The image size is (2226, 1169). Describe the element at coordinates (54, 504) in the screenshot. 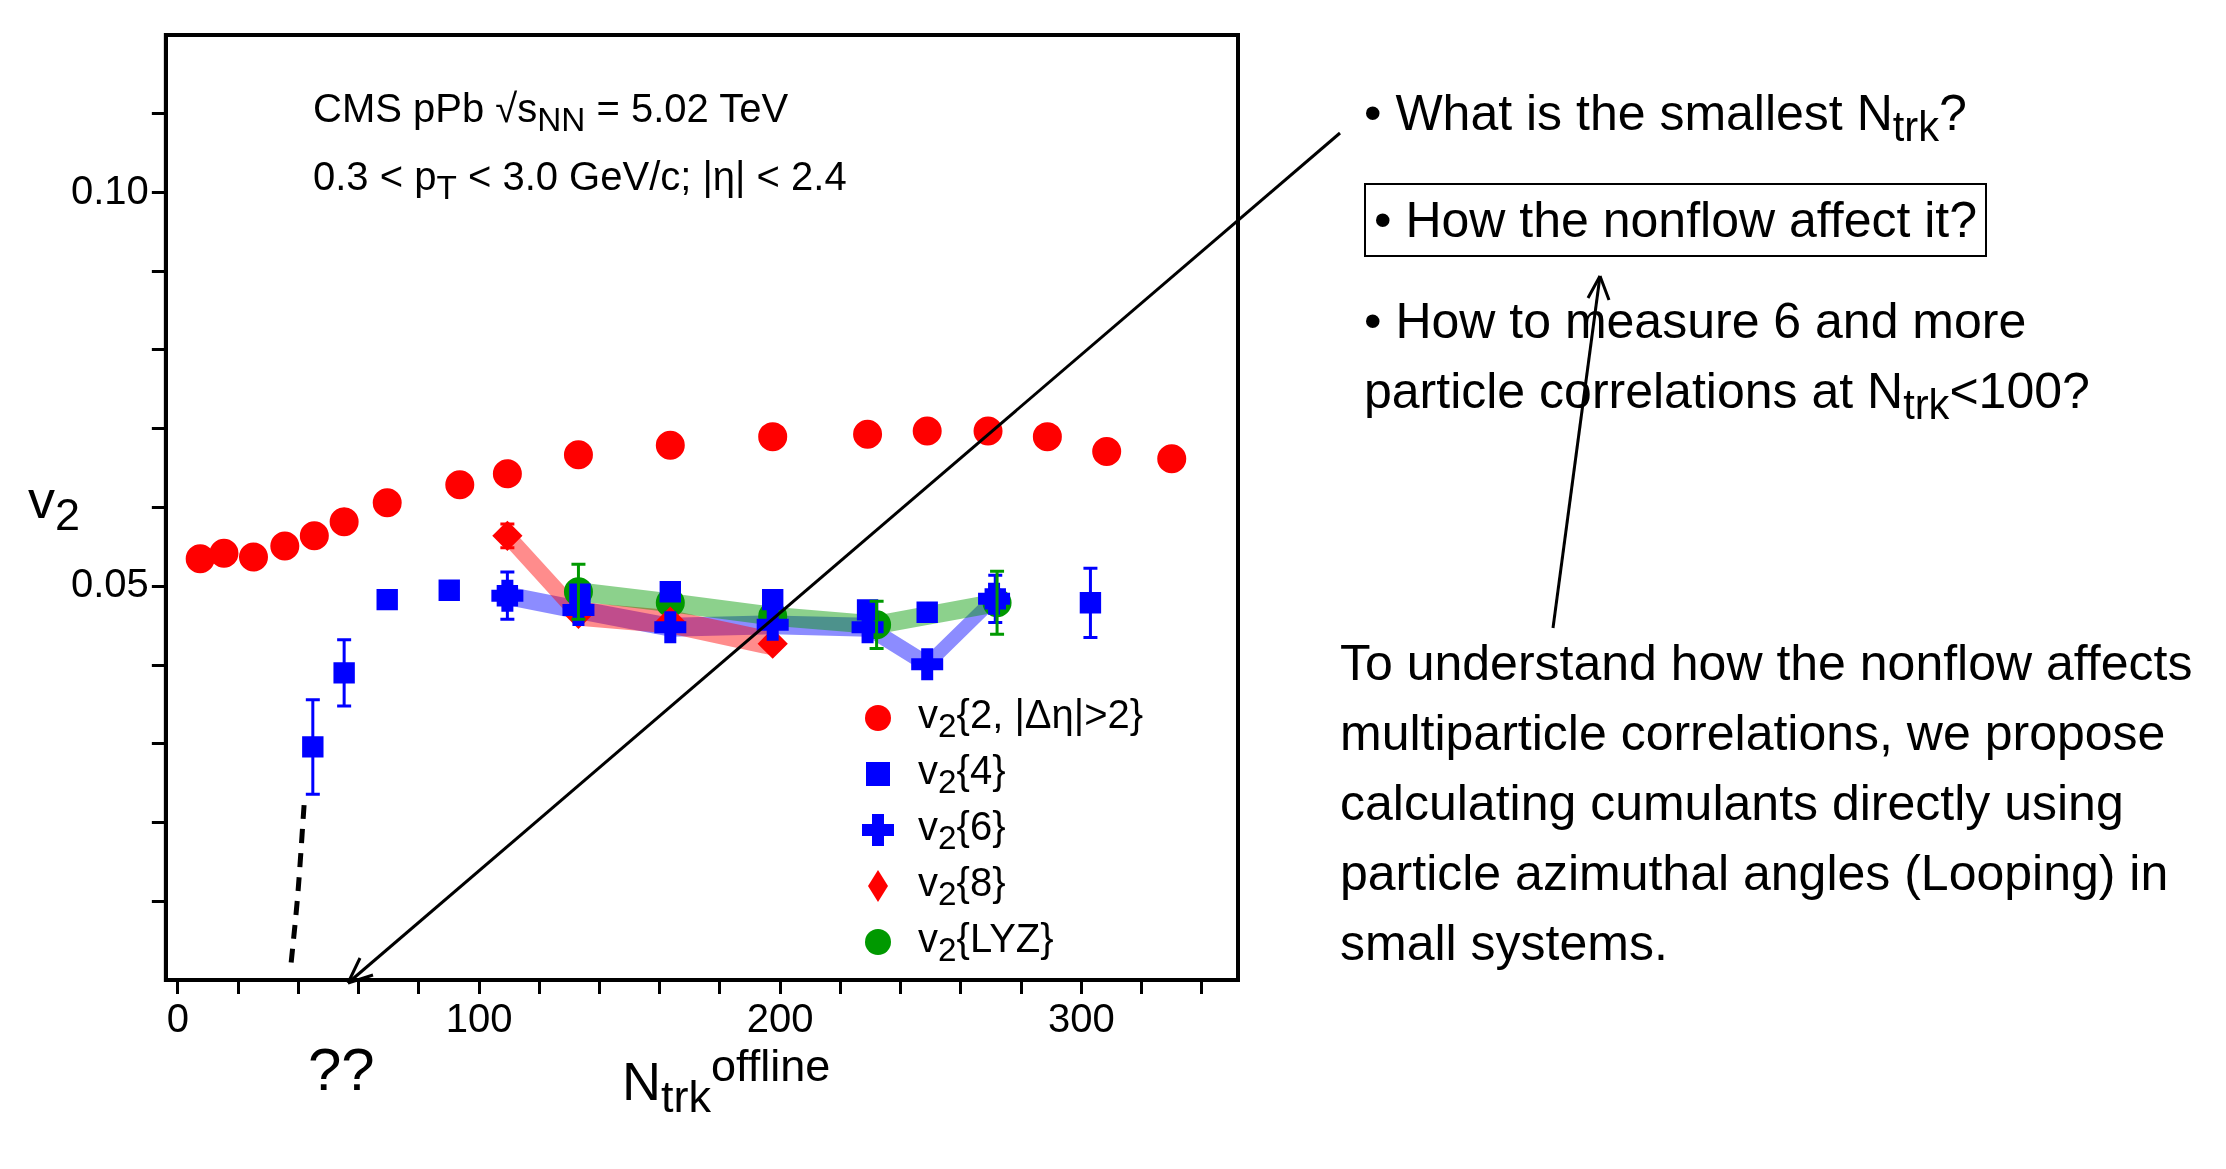

I see `y-axis-title: v$_{2}$` at that location.